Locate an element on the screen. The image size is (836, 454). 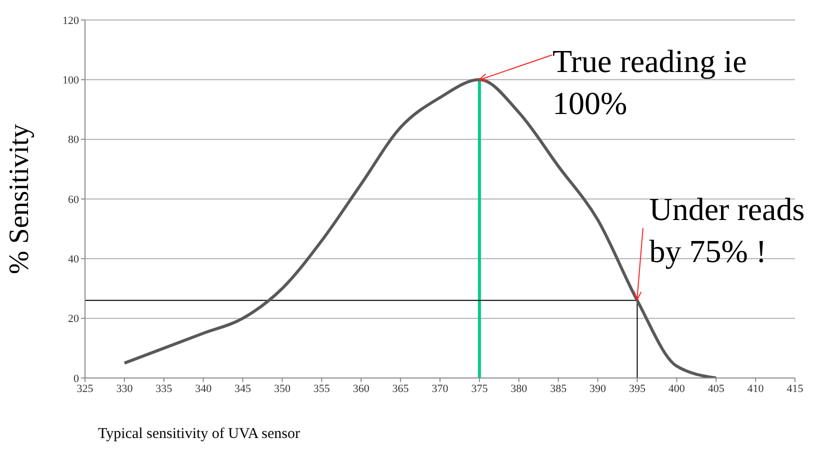
y-tick-label: 0 is located at coordinates (77, 378).